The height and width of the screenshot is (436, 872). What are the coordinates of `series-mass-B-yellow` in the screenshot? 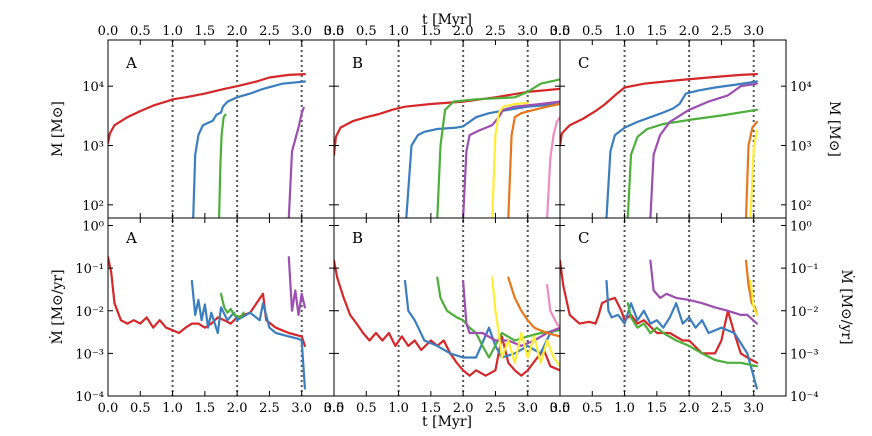 It's located at (510, 159).